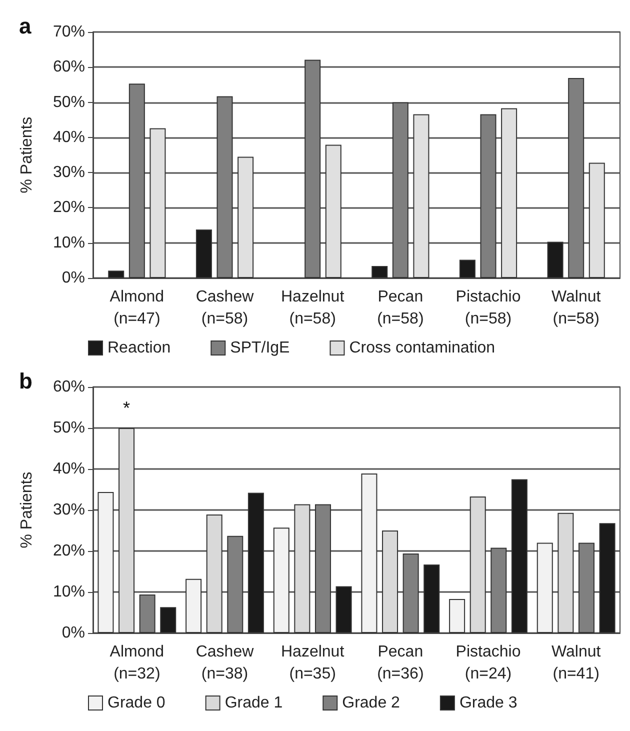 Image resolution: width=630 pixels, height=731 pixels. I want to click on y-tick-label: 70%, so click(68, 32).